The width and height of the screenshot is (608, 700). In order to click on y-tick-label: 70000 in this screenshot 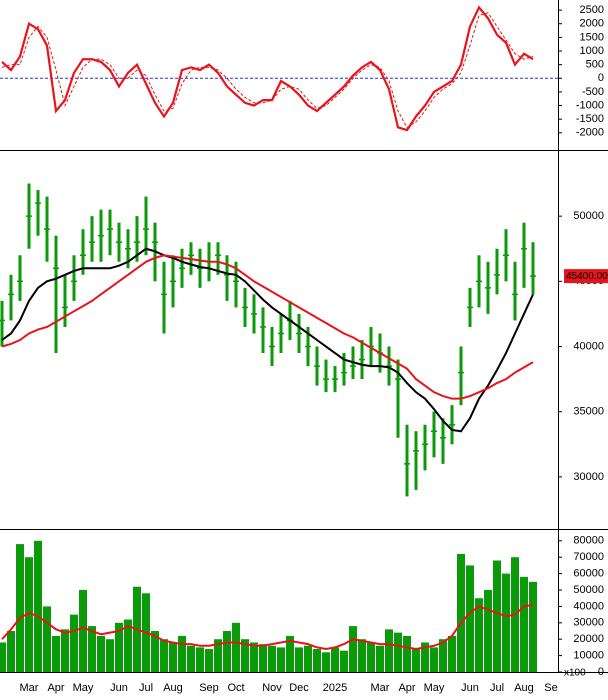, I will do `click(588, 557)`.